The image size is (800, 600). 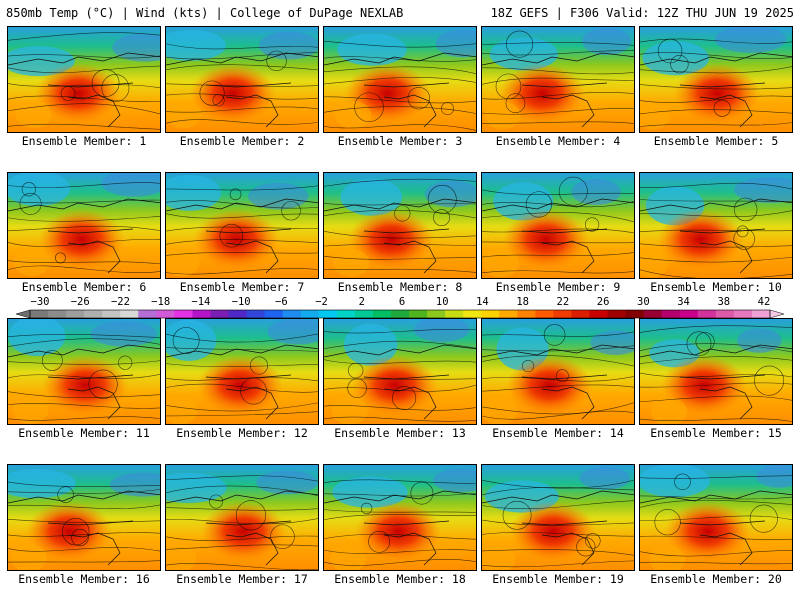 I want to click on ensemble-member-label: Ensemble Member: 8, so click(x=400, y=287).